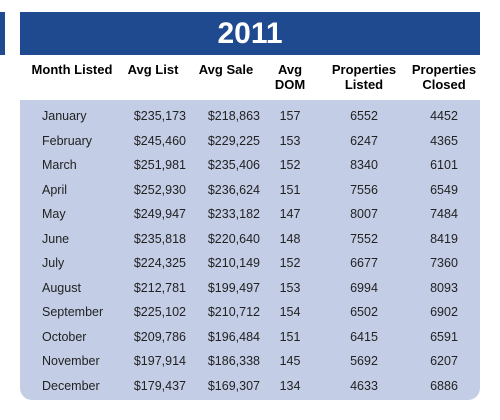 Image resolution: width=500 pixels, height=420 pixels. I want to click on table-cell: $245,460, so click(159, 140).